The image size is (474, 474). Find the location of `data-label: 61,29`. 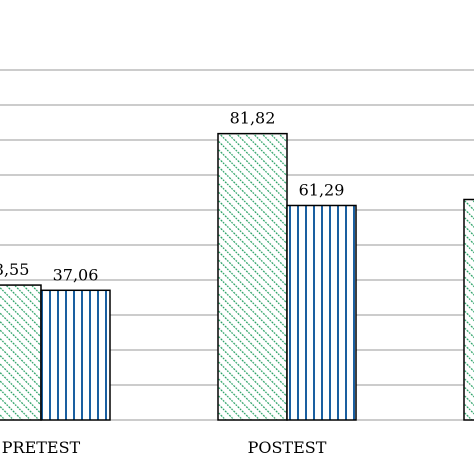

data-label: 61,29 is located at coordinates (322, 189).